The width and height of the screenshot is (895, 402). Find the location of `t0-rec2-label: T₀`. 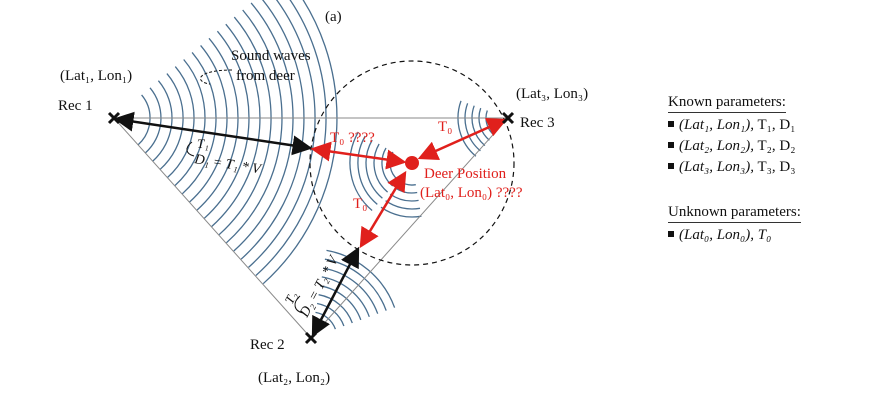

t0-rec2-label: T₀ is located at coordinates (360, 204).